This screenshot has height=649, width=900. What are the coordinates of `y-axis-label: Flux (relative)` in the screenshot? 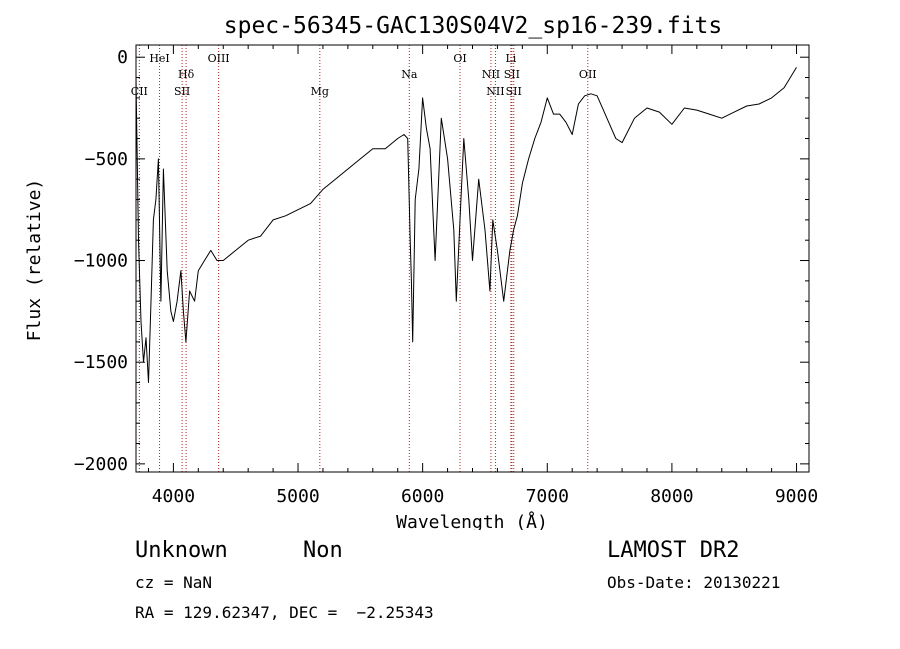 It's located at (34, 260).